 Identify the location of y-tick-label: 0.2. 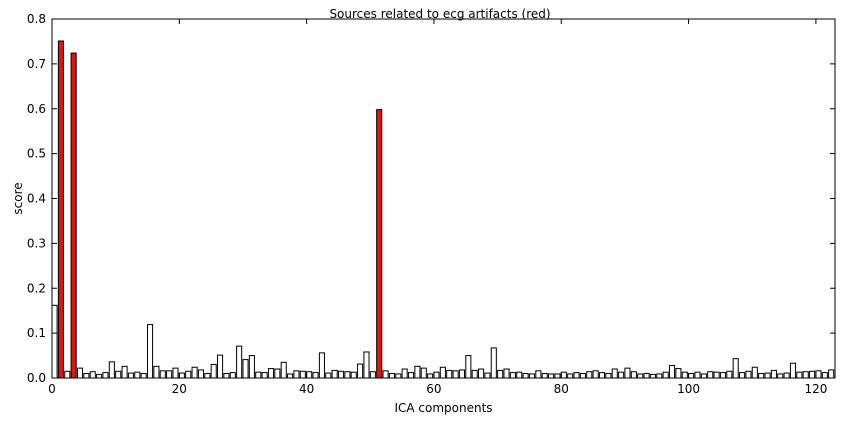
(36, 288).